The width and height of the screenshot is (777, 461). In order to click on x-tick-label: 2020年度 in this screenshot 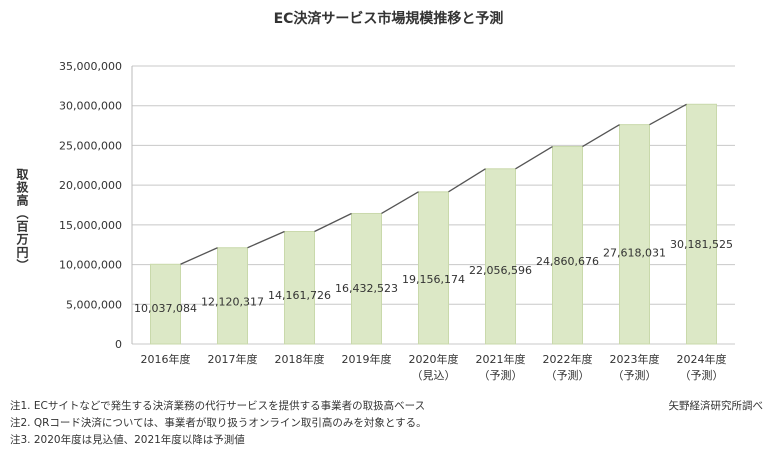, I will do `click(434, 359)`.